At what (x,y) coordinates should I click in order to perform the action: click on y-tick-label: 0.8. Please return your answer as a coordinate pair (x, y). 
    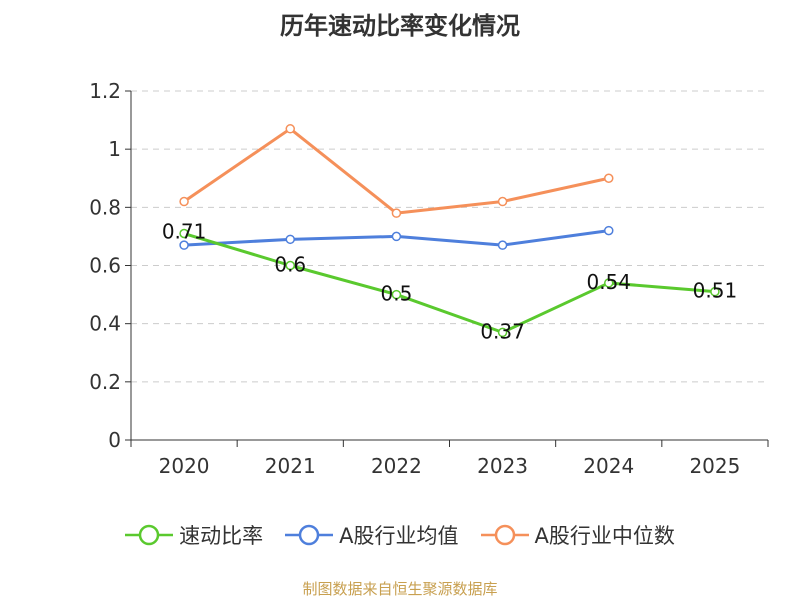
    Looking at the image, I should click on (105, 207).